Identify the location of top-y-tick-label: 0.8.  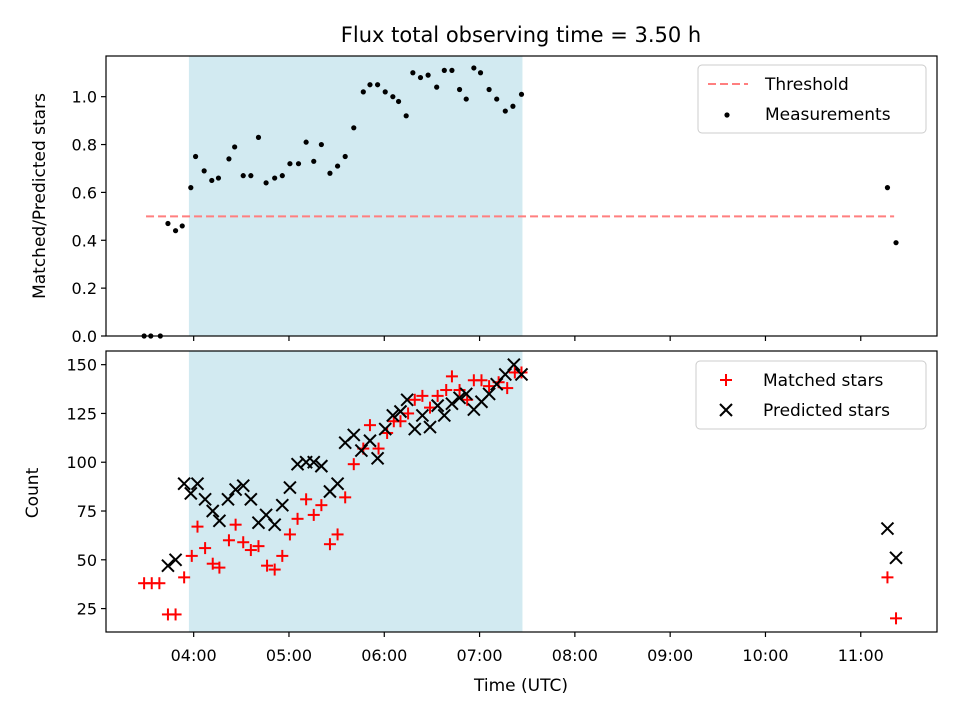
(84, 145).